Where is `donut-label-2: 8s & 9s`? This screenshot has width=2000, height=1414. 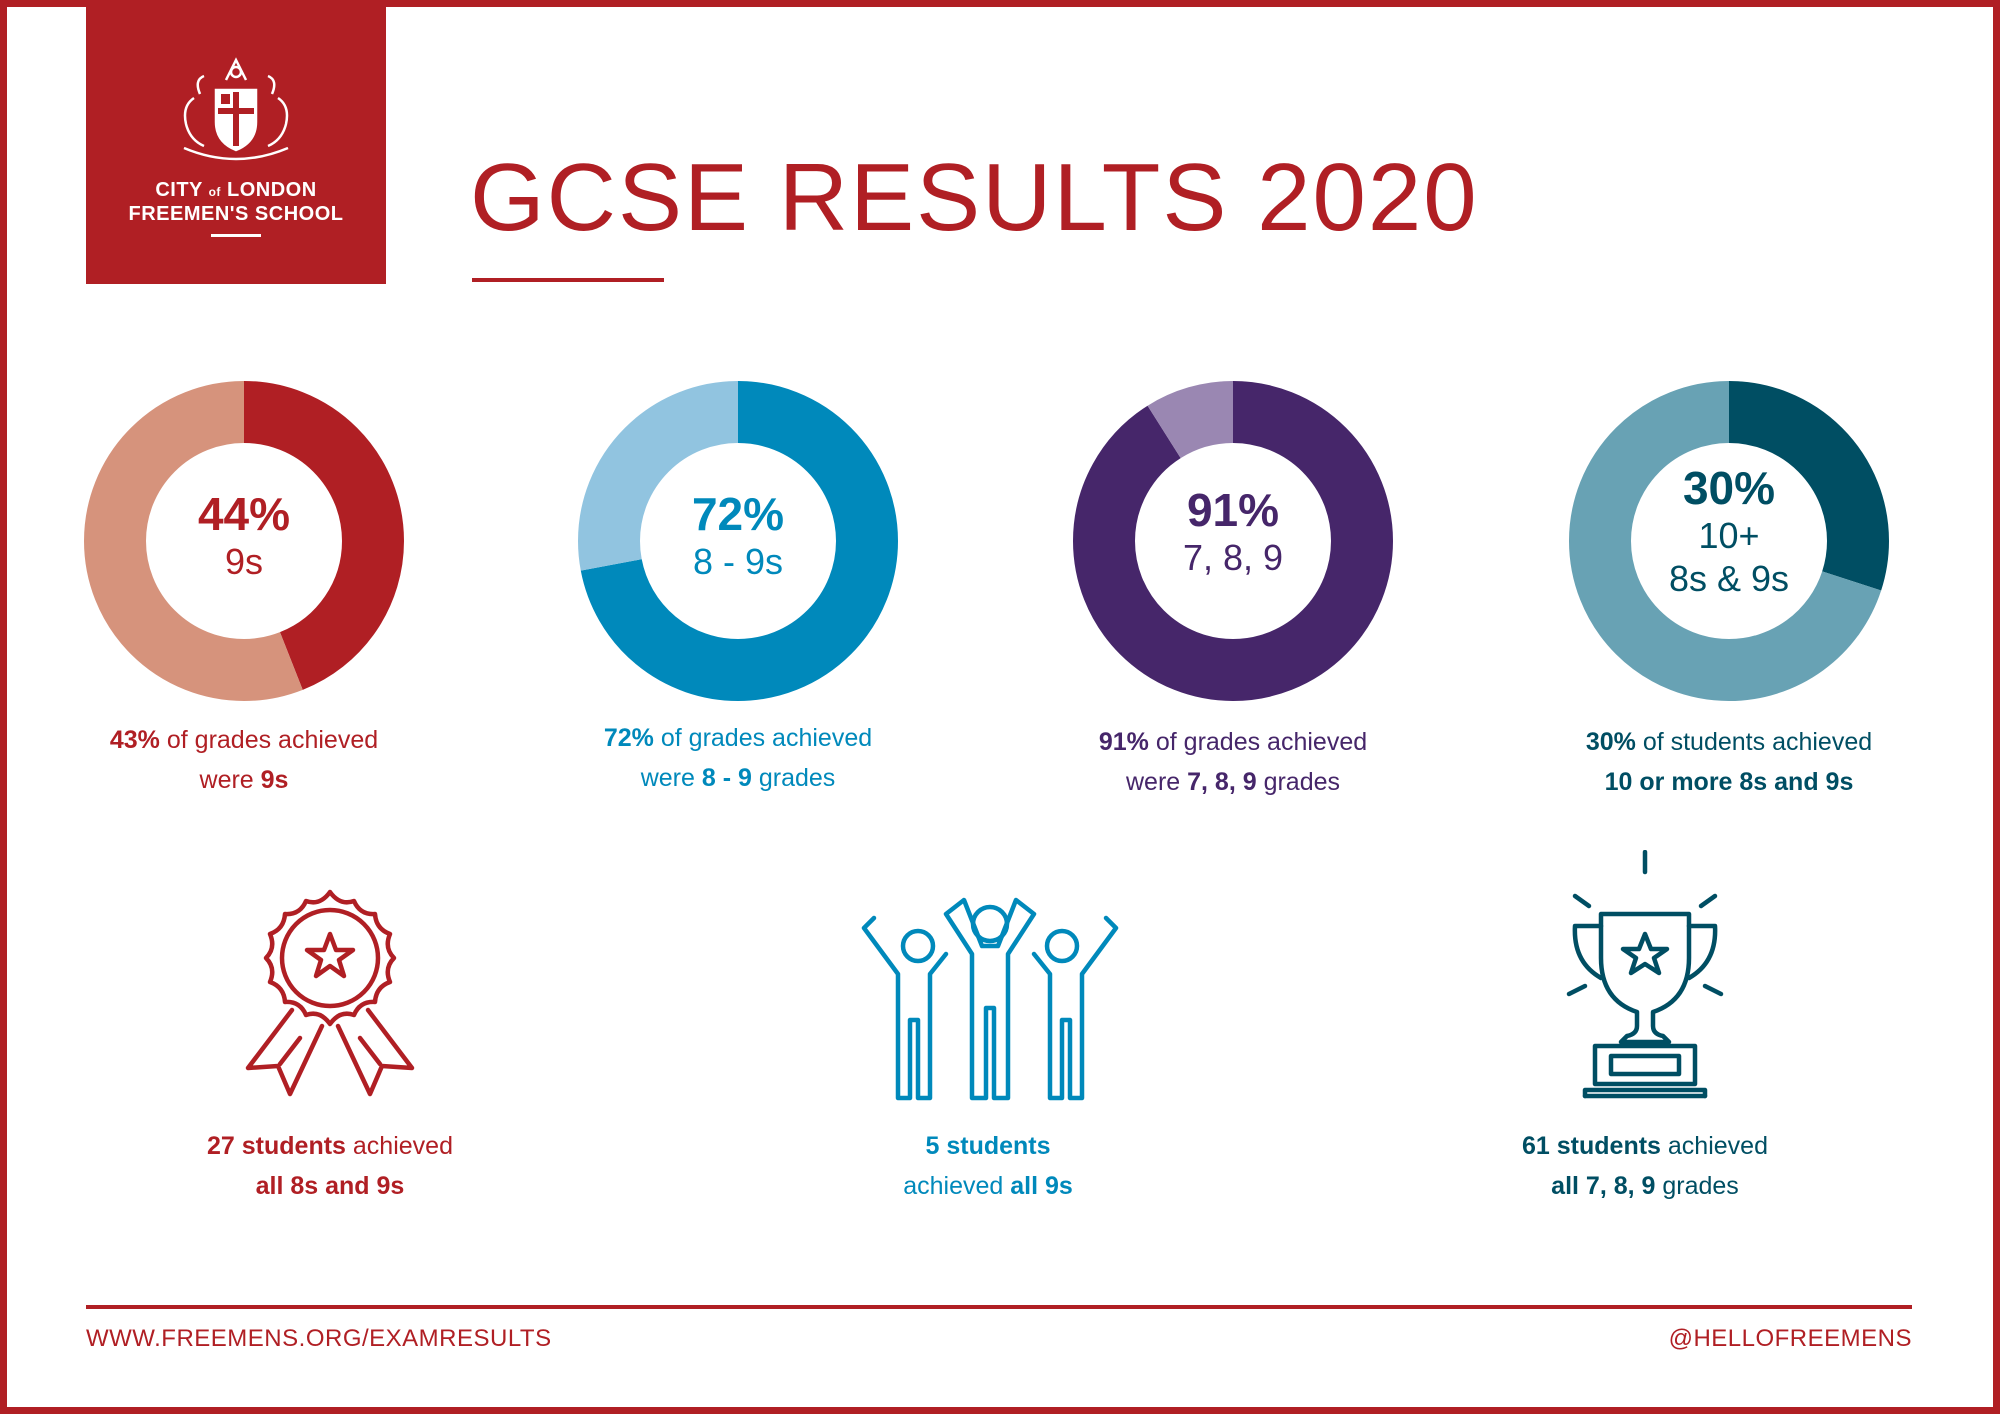 donut-label-2: 8s & 9s is located at coordinates (1729, 578).